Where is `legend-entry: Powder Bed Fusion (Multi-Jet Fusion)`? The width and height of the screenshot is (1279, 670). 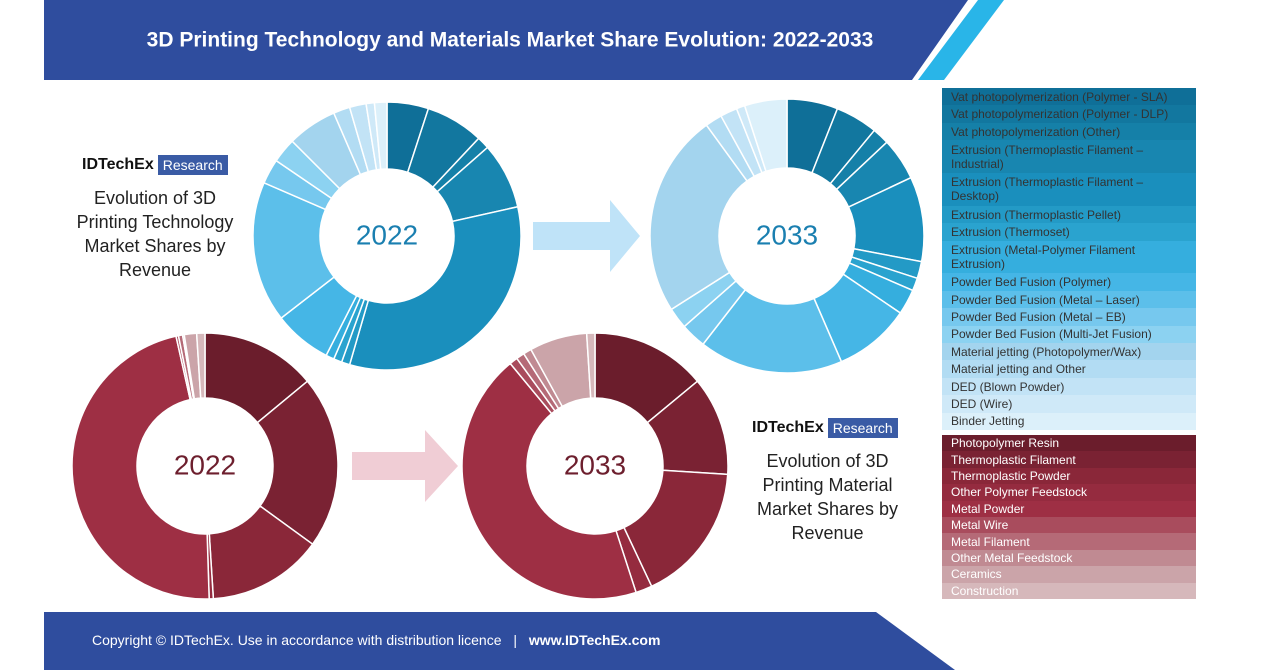 legend-entry: Powder Bed Fusion (Multi-Jet Fusion) is located at coordinates (1069, 334).